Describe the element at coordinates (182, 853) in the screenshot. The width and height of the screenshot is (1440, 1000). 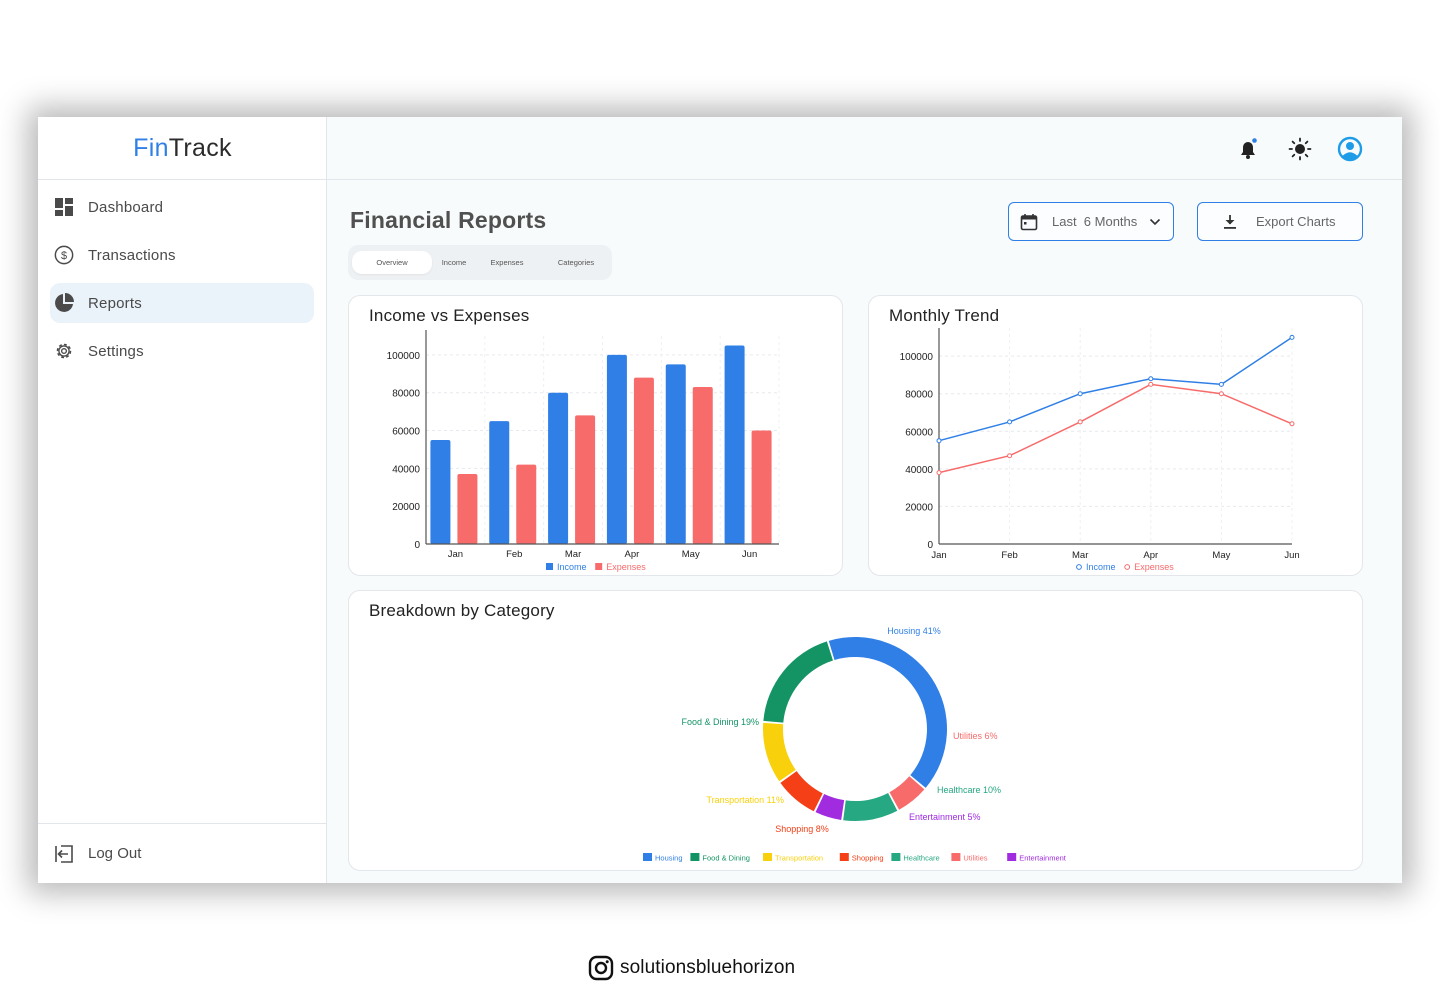
I see `logout-button: Log Out` at that location.